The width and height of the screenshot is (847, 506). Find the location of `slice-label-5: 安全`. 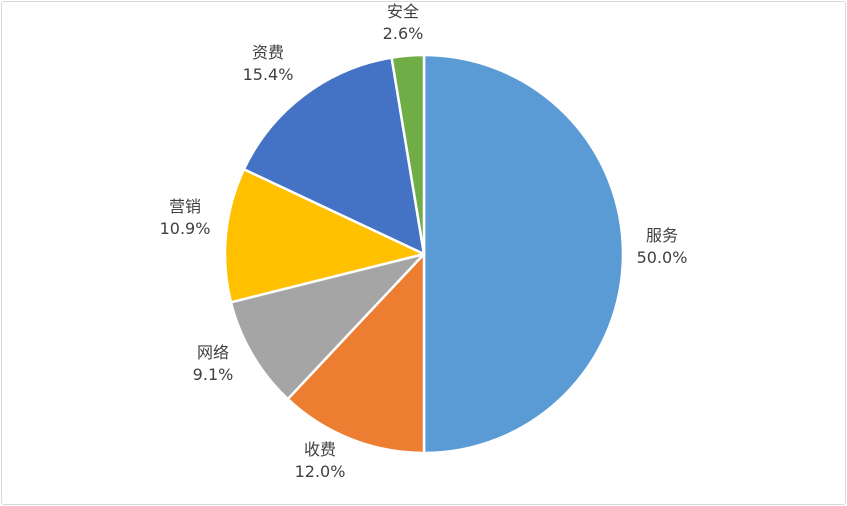

slice-label-5: 安全 is located at coordinates (403, 11).